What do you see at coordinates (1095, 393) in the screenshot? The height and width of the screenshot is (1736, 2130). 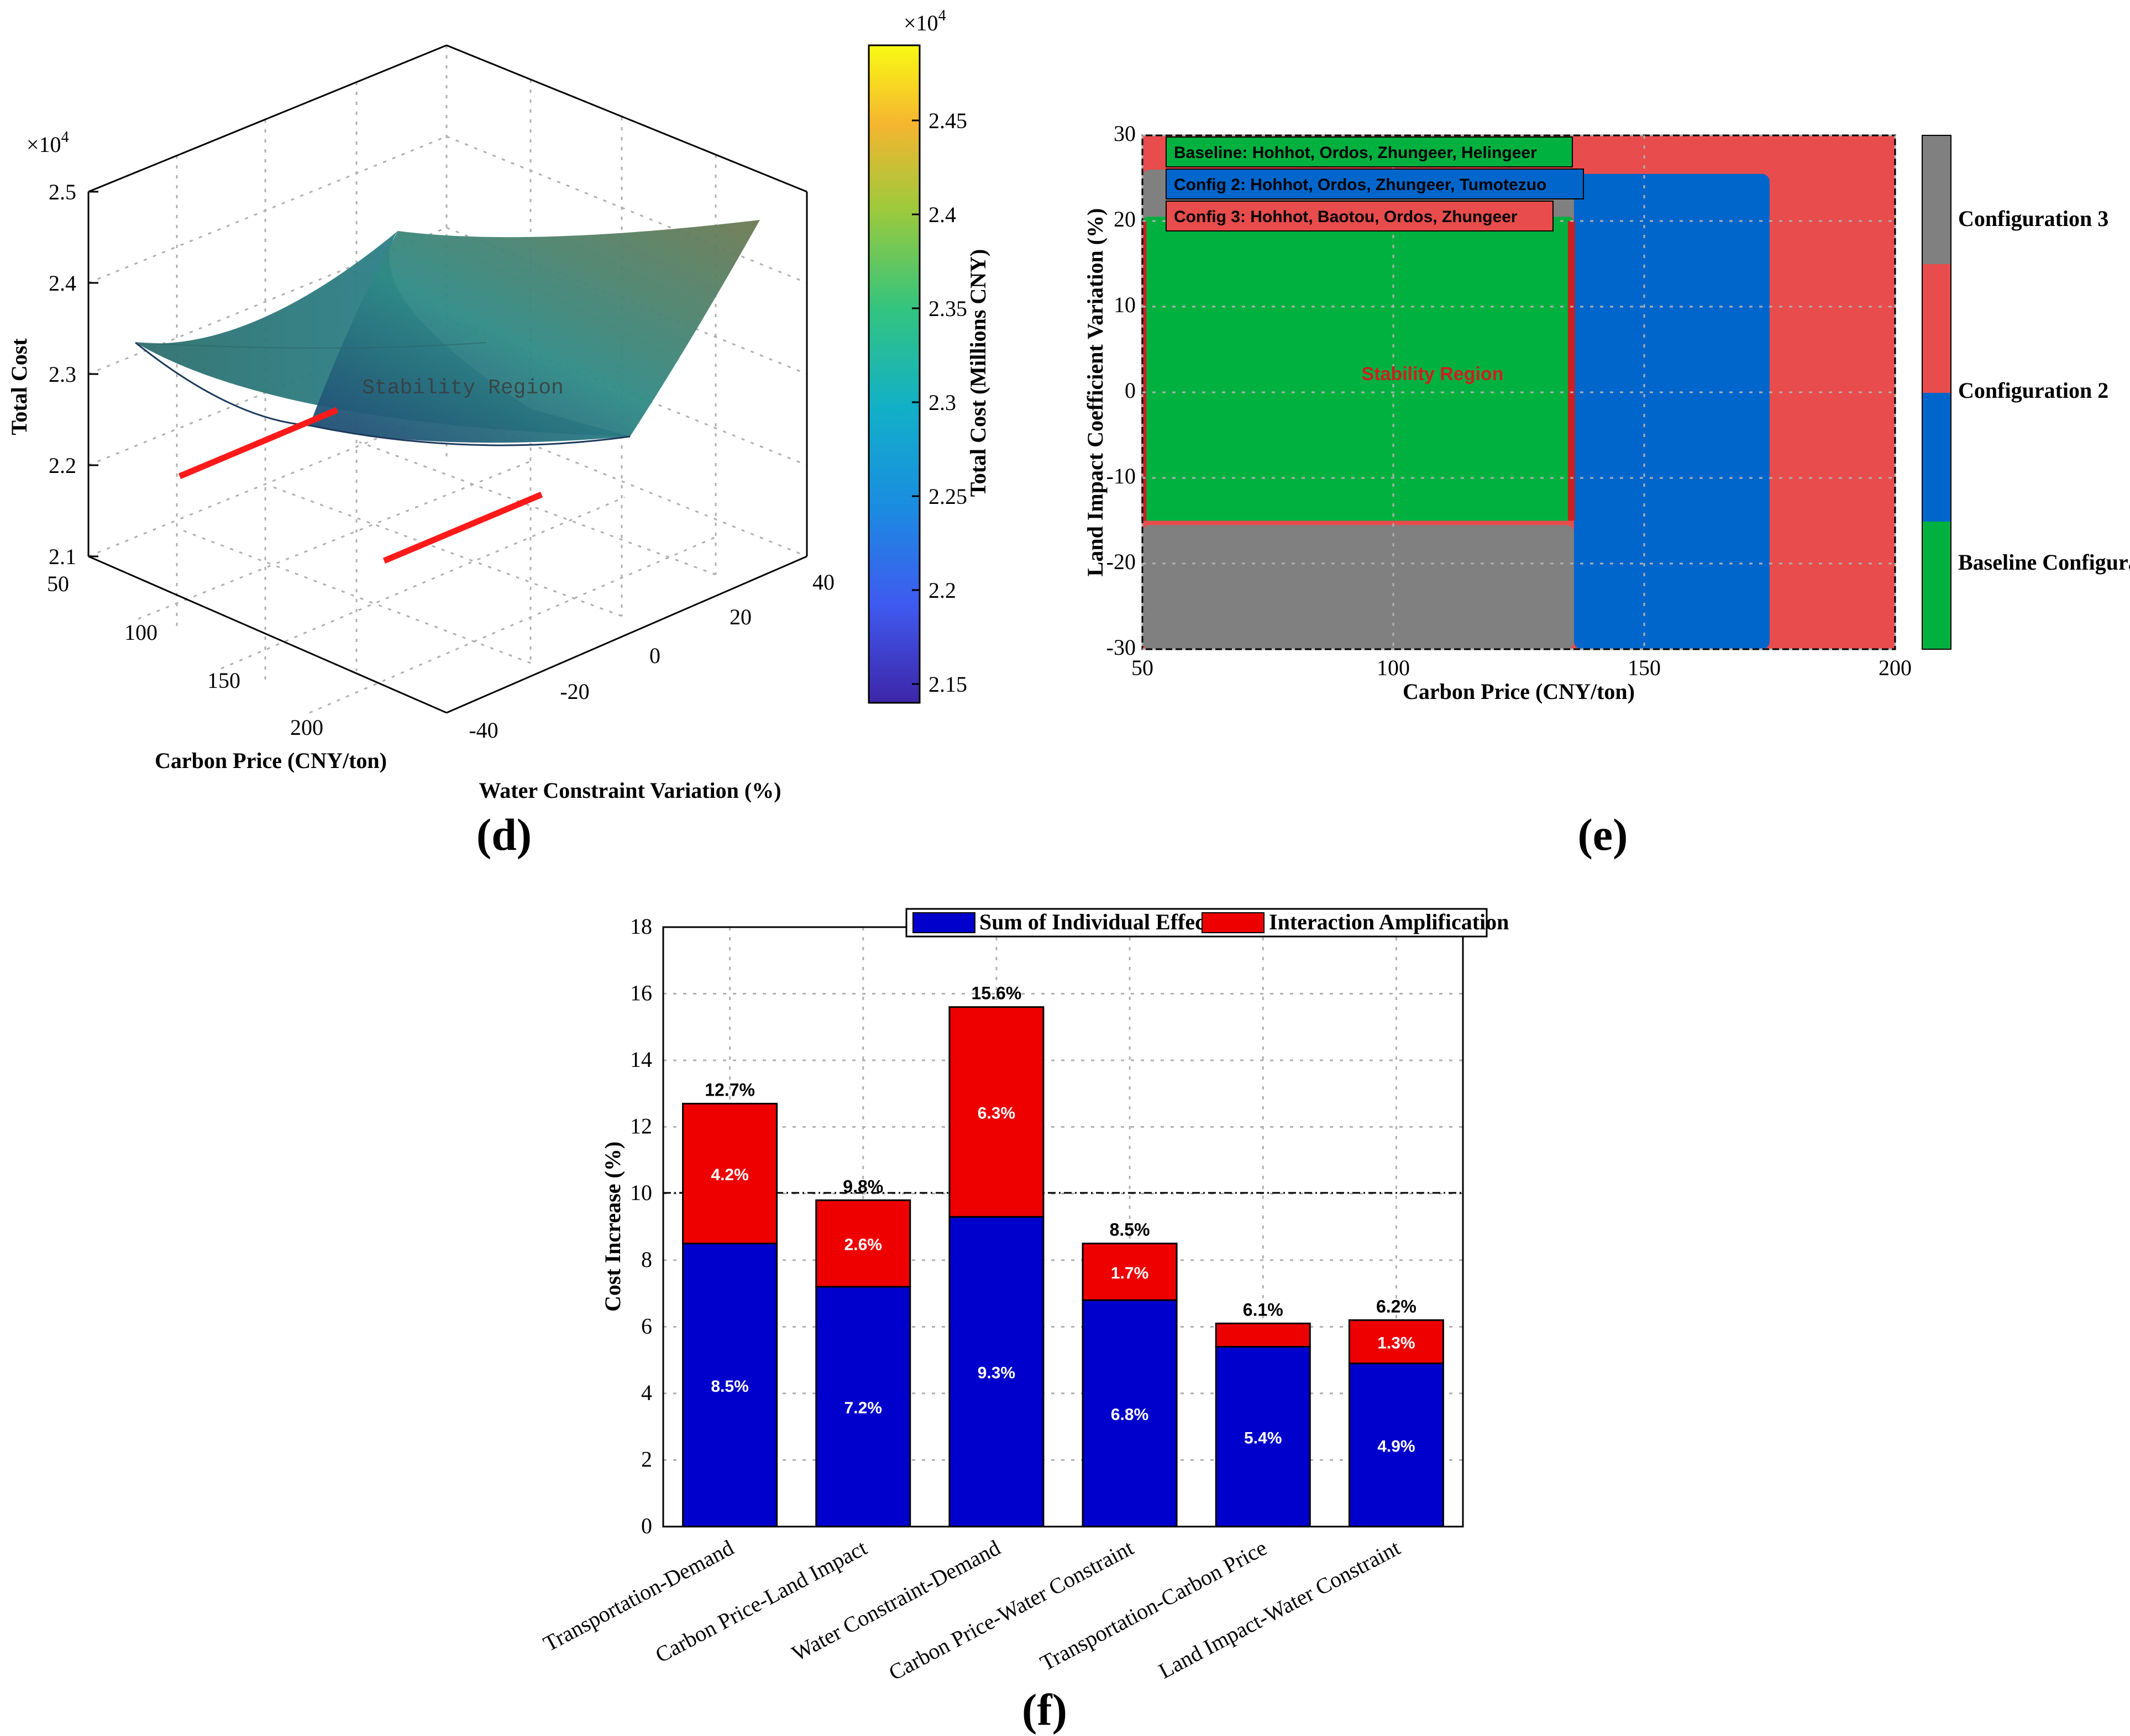 I see `panel-e-ylabel: Land Impact Coefficient Variation (%)` at bounding box center [1095, 393].